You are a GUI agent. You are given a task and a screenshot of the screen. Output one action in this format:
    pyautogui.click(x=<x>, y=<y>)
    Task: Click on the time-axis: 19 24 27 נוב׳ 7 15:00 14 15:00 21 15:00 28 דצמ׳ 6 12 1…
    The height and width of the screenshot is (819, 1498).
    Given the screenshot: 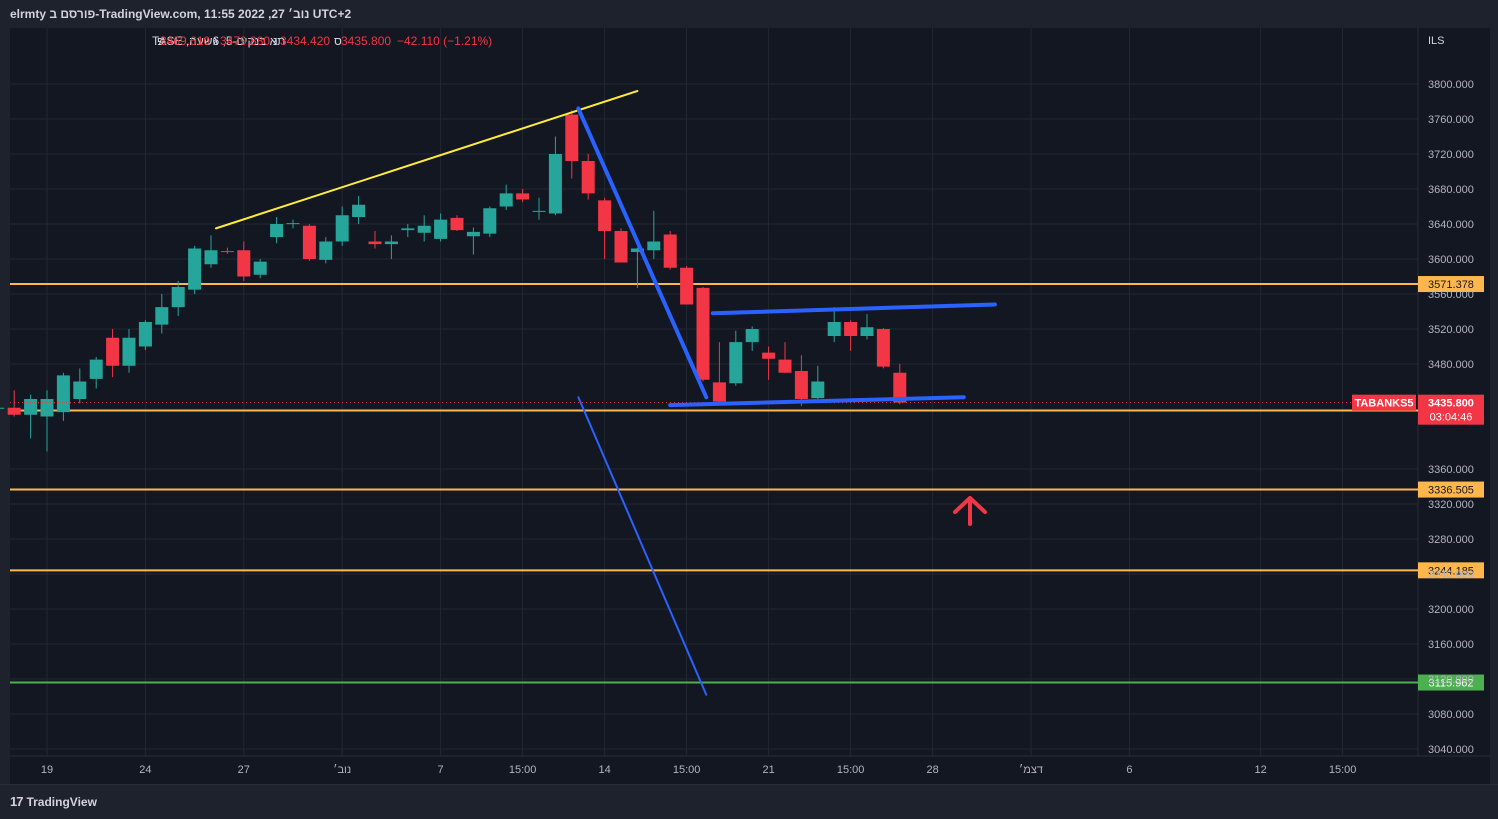 What is the action you would take?
    pyautogui.click(x=698, y=769)
    